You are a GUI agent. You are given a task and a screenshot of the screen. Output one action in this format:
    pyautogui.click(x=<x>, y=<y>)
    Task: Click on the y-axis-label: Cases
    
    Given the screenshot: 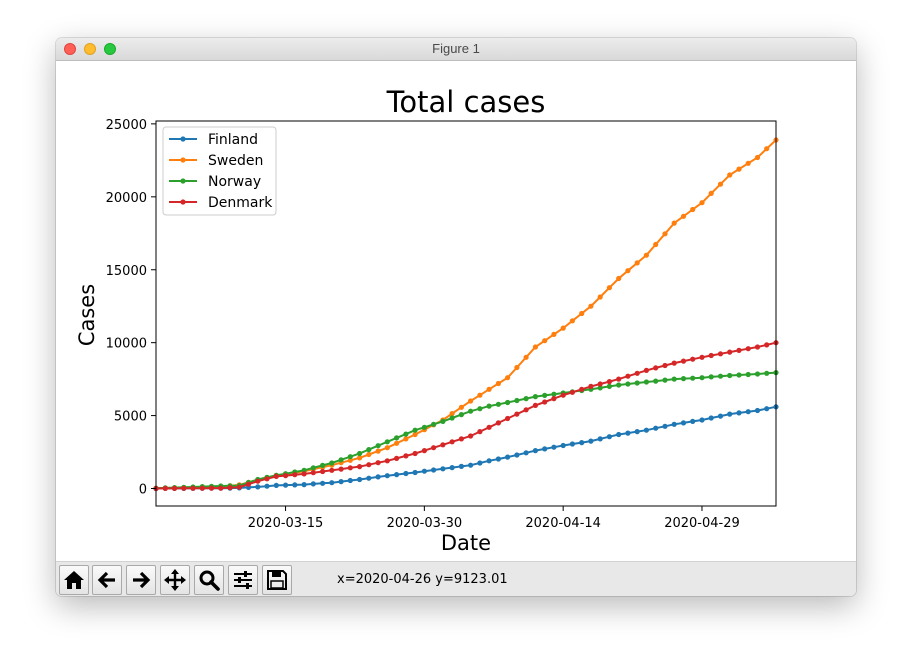 What is the action you would take?
    pyautogui.click(x=87, y=315)
    